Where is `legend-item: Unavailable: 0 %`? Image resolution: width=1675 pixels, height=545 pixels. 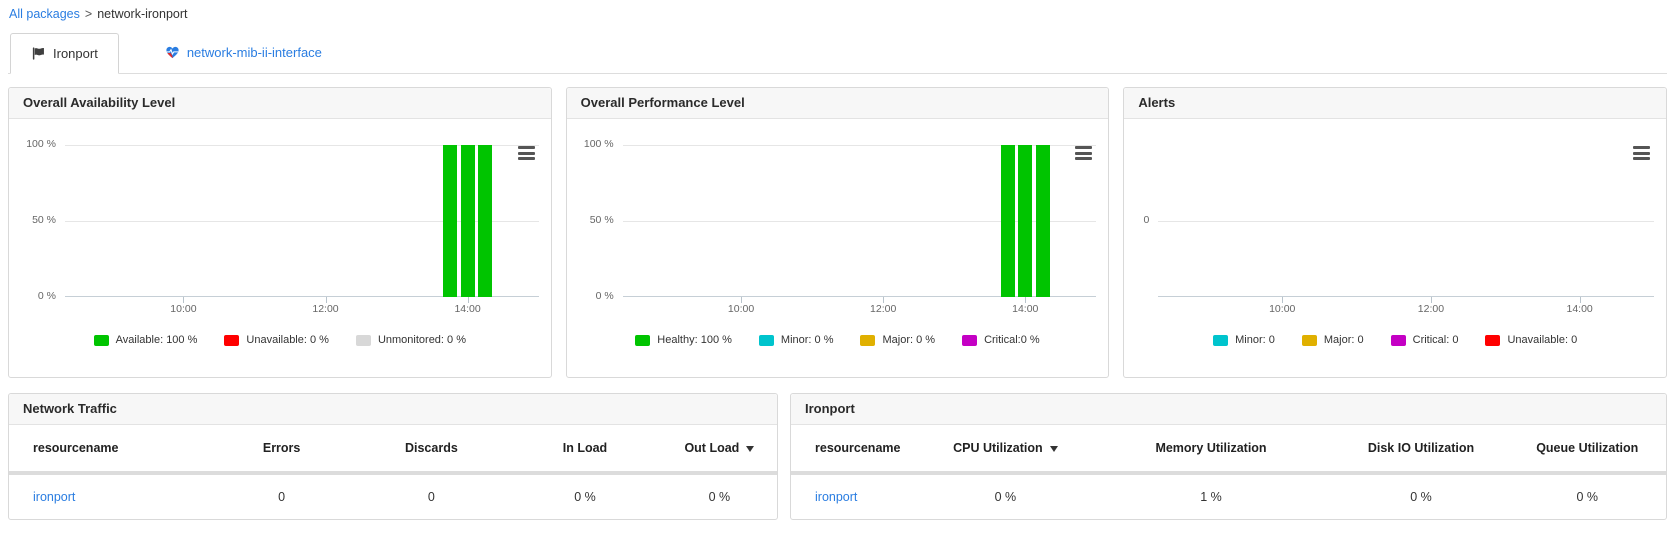
legend-item: Unavailable: 0 % is located at coordinates (276, 340).